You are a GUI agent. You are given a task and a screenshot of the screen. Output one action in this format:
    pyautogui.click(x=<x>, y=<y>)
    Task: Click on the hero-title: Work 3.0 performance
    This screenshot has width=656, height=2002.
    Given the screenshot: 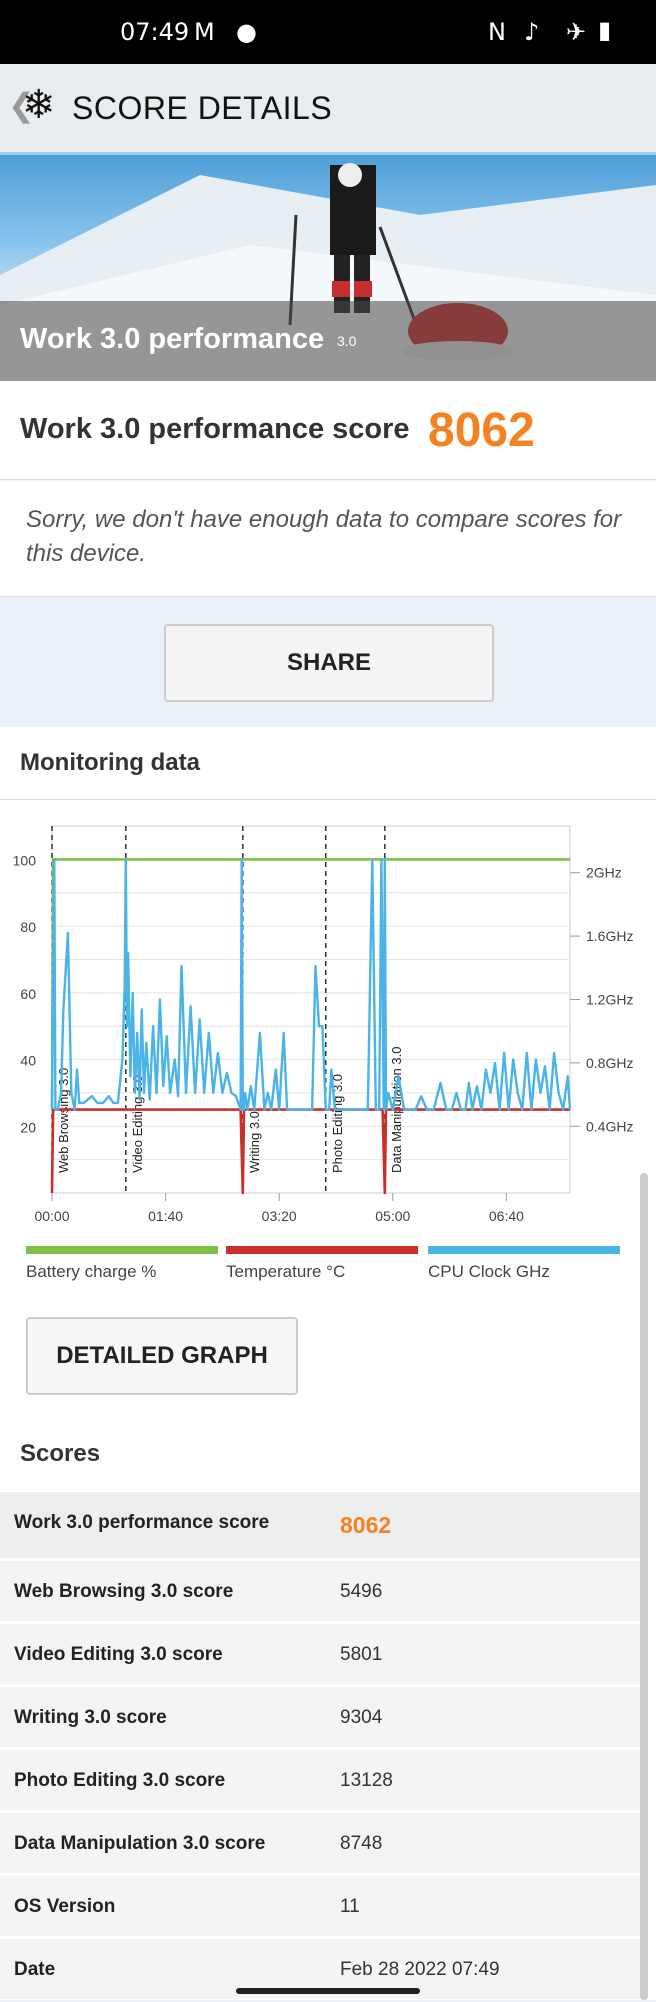 What is the action you would take?
    pyautogui.click(x=172, y=339)
    